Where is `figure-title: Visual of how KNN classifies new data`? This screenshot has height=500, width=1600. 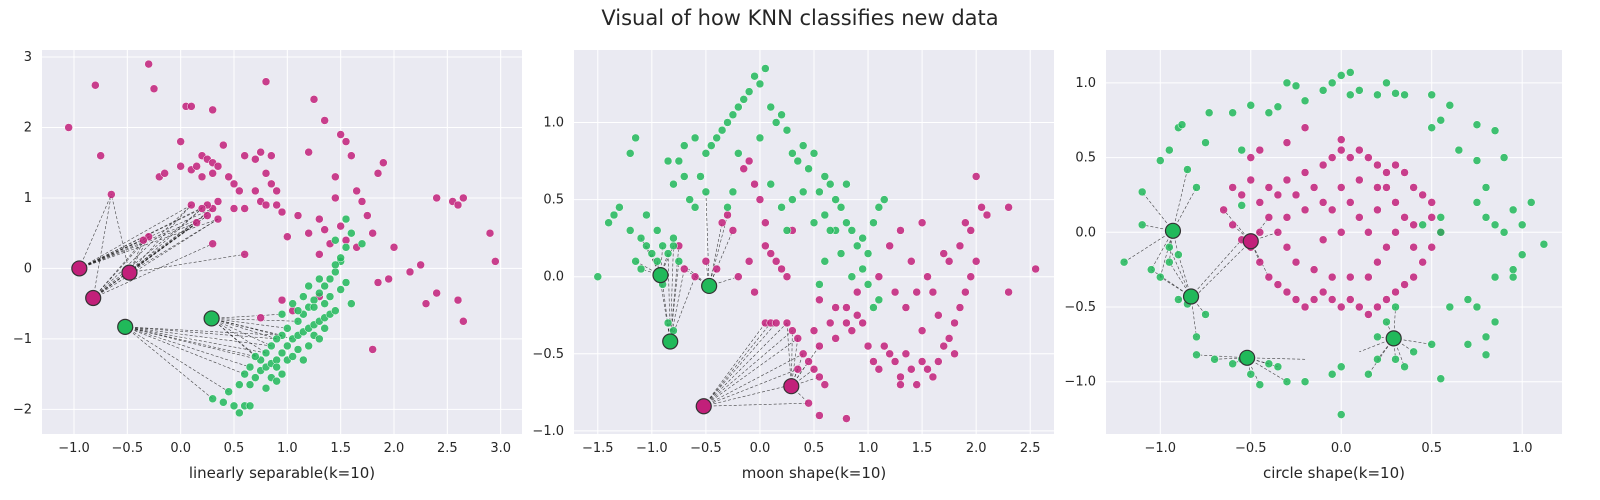
figure-title: Visual of how KNN classifies new data is located at coordinates (800, 18).